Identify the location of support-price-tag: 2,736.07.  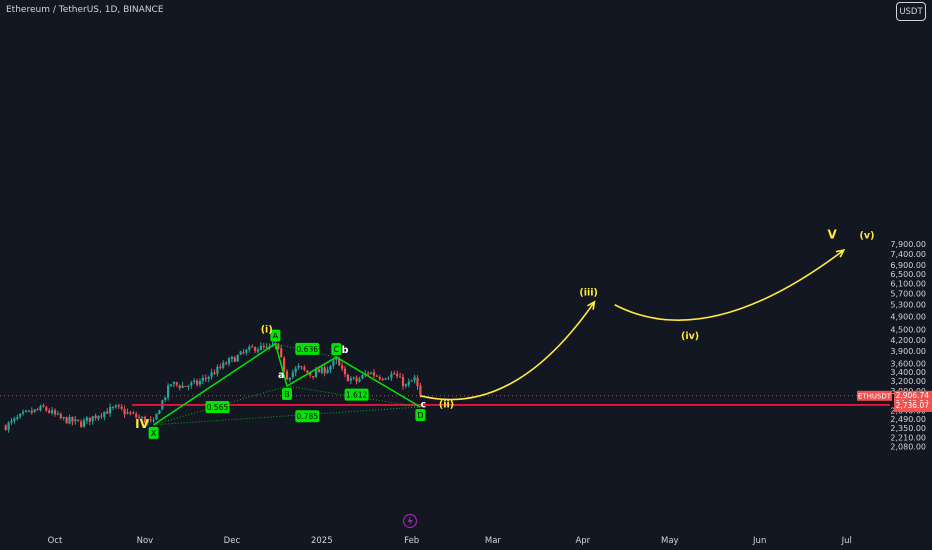
(913, 406).